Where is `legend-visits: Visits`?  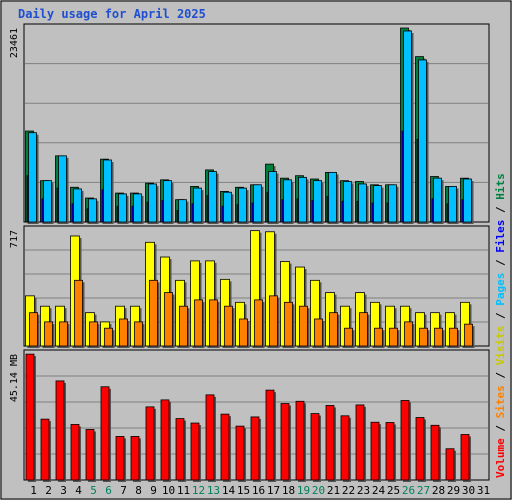
legend-visits: Visits is located at coordinates (500, 346).